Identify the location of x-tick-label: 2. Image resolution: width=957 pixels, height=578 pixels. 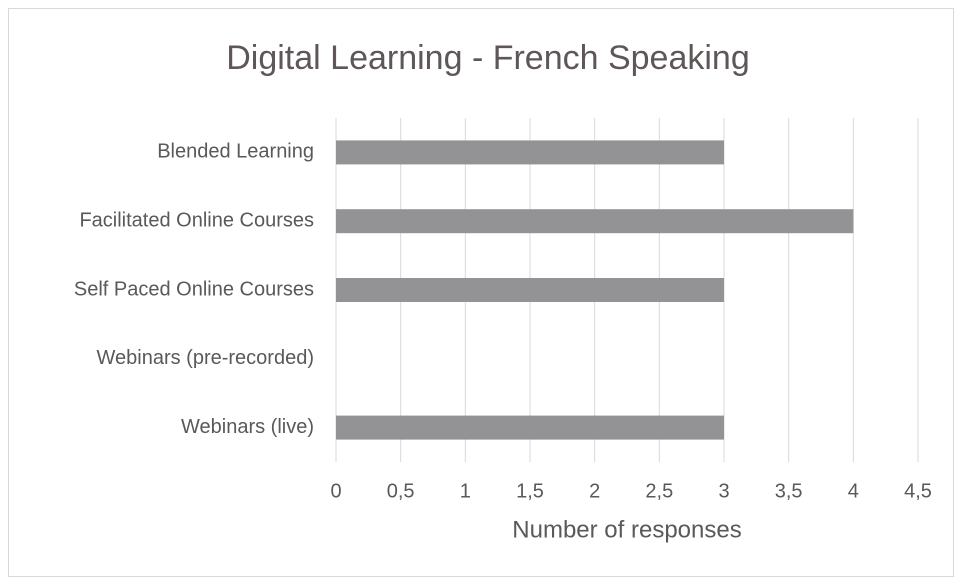
(594, 491).